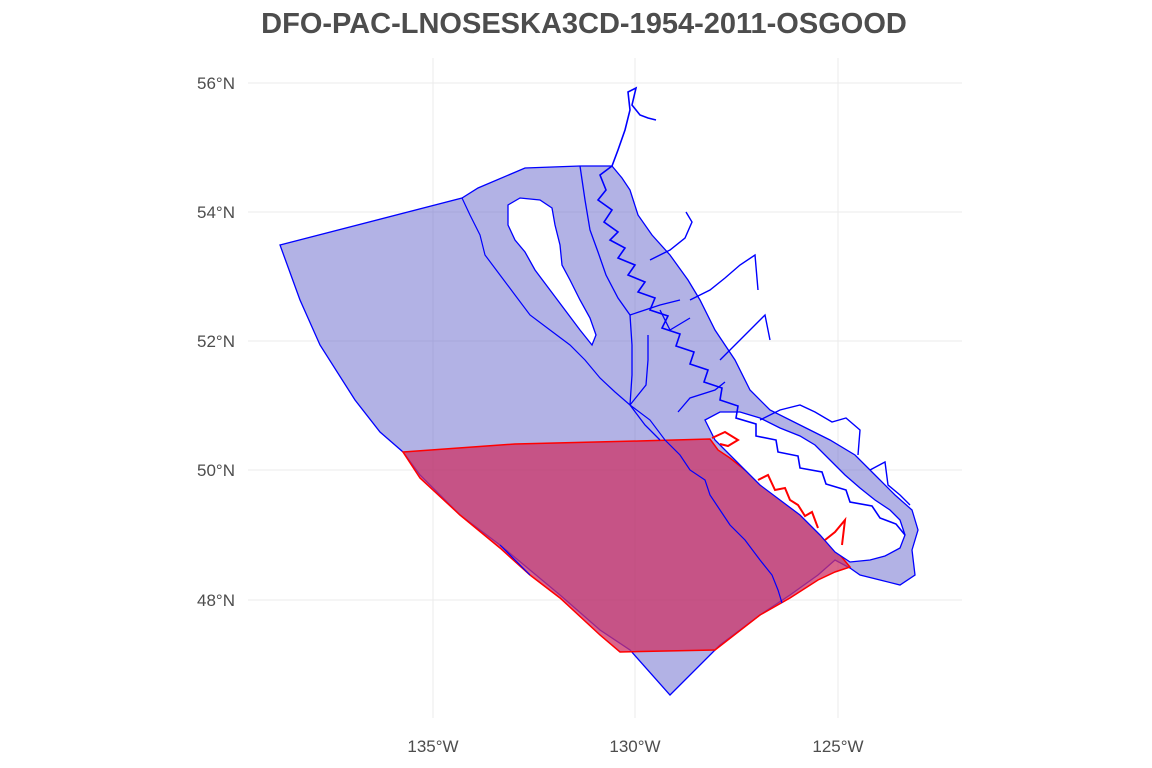 The width and height of the screenshot is (1152, 768). Describe the element at coordinates (837, 746) in the screenshot. I see `lon-tick-125: 125°W` at that location.